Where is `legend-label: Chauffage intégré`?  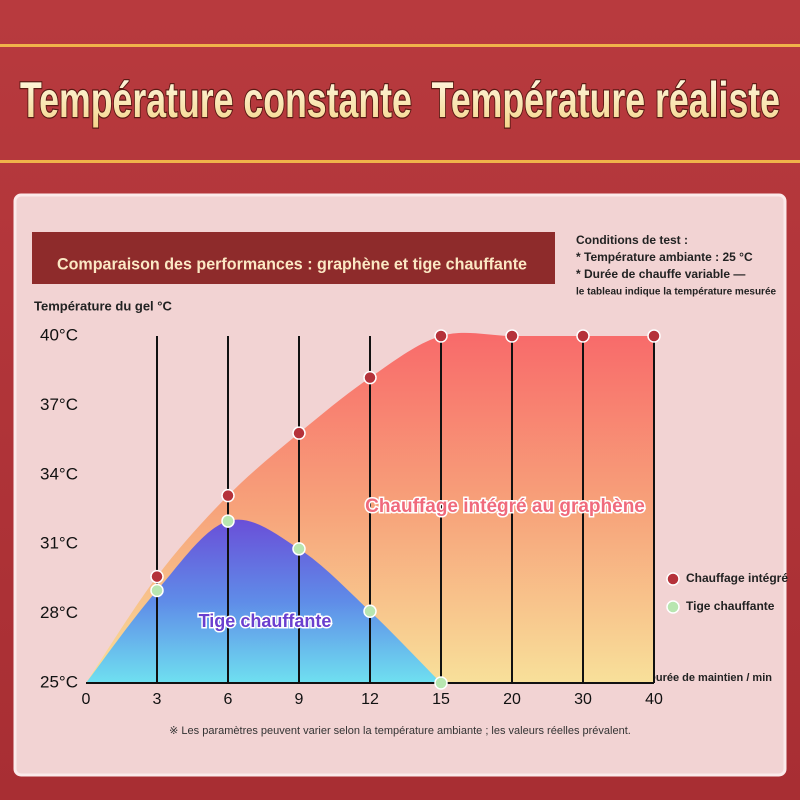 legend-label: Chauffage intégré is located at coordinates (737, 578).